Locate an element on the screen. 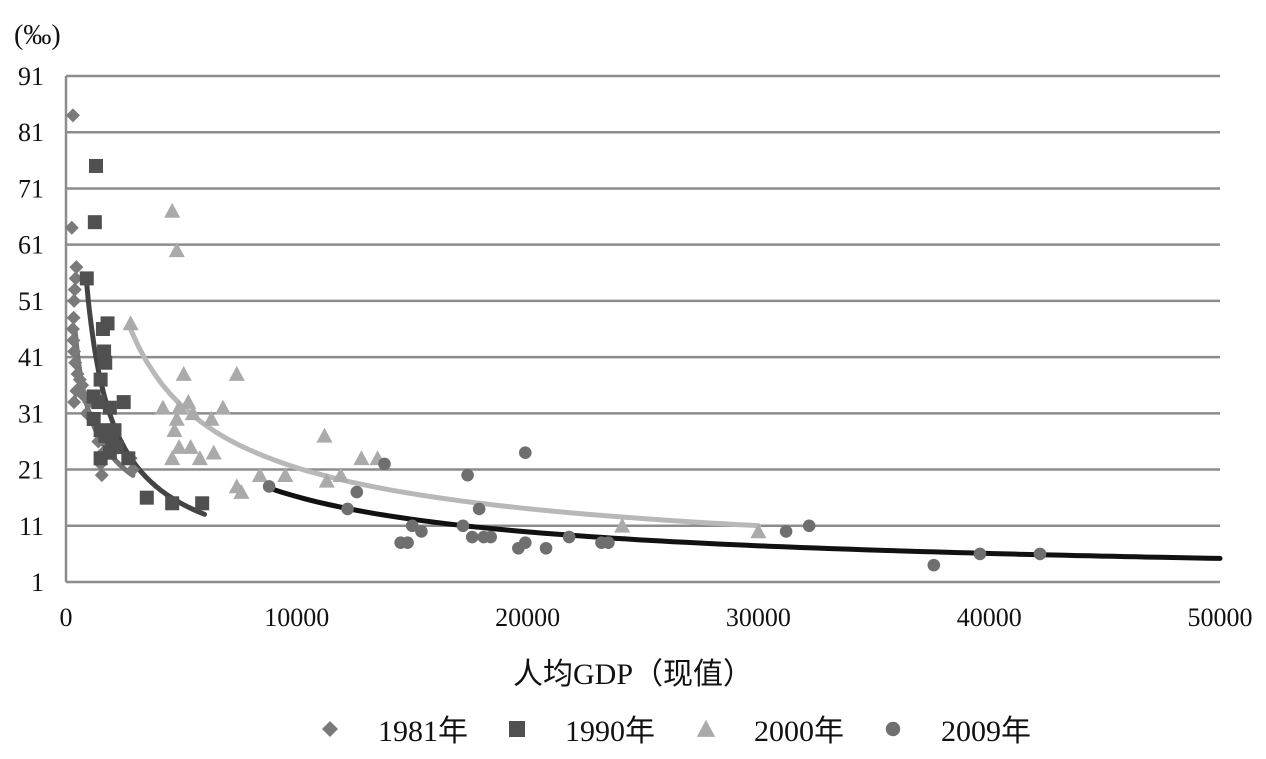  legend: 1981年 1990年 2000年 2009年 is located at coordinates (676, 731).